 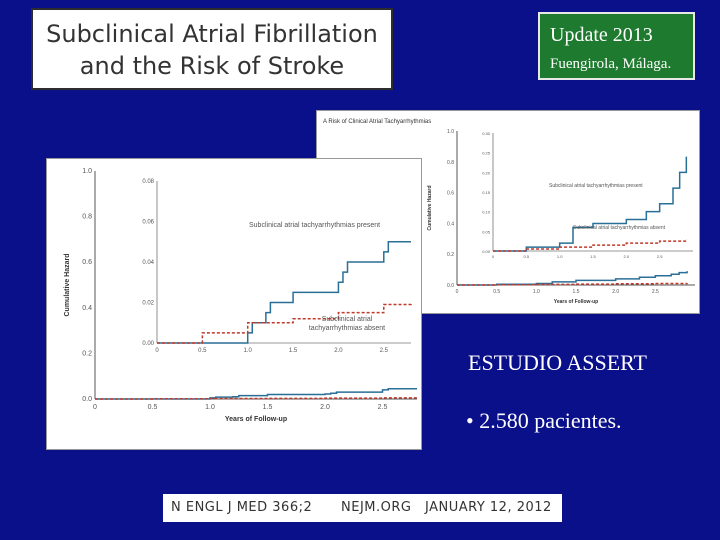 What do you see at coordinates (212, 66) in the screenshot?
I see `slide-title-line2: and the Risk of Stroke` at bounding box center [212, 66].